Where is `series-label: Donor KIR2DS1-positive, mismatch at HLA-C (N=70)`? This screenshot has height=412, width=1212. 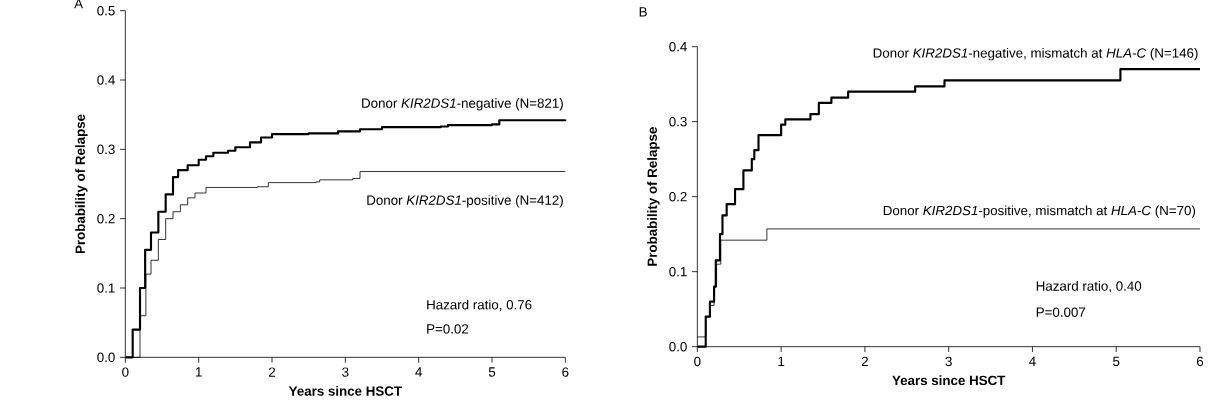 series-label: Donor KIR2DS1-positive, mismatch at HLA-C (N=70) is located at coordinates (1039, 211).